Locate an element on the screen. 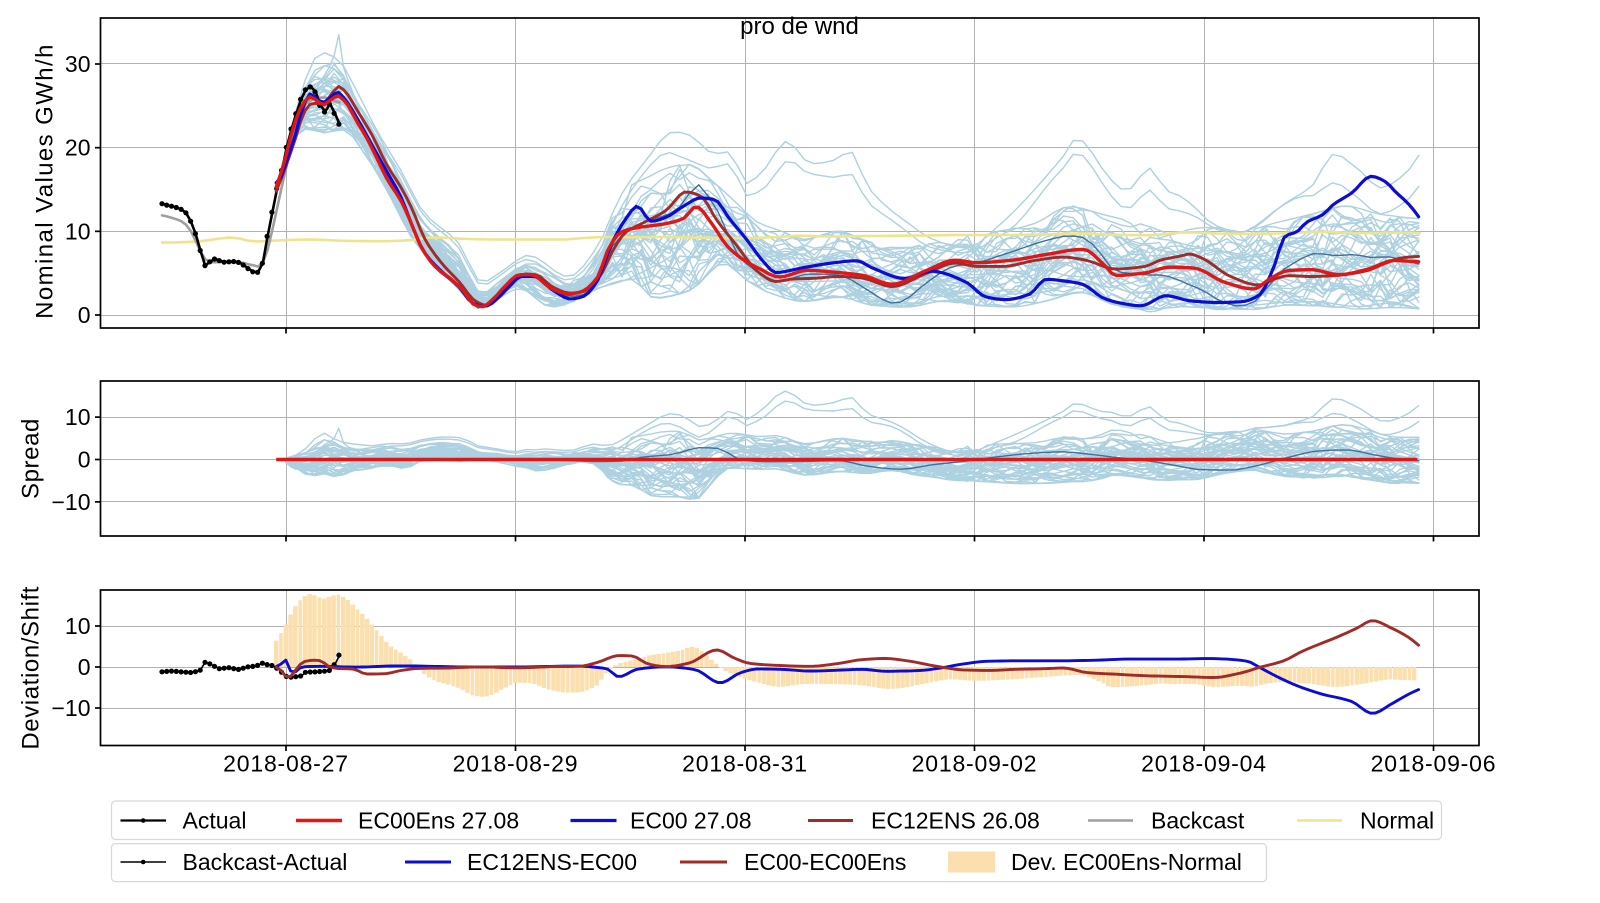 This screenshot has width=1600, height=903. svg-text: 2018-08-27 is located at coordinates (286, 763).